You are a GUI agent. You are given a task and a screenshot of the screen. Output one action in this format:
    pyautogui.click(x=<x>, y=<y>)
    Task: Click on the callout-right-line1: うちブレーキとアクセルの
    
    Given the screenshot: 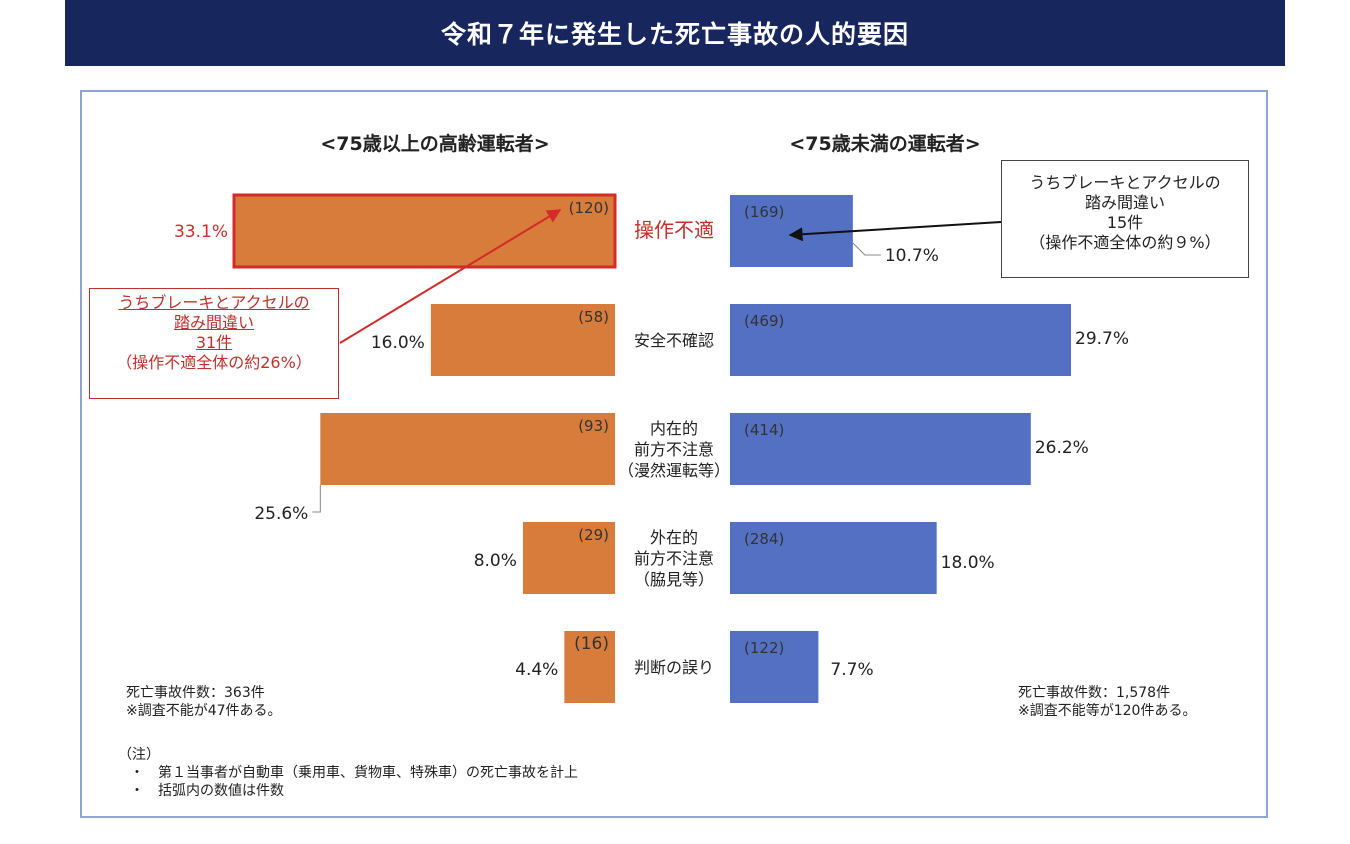 What is the action you would take?
    pyautogui.click(x=1125, y=182)
    